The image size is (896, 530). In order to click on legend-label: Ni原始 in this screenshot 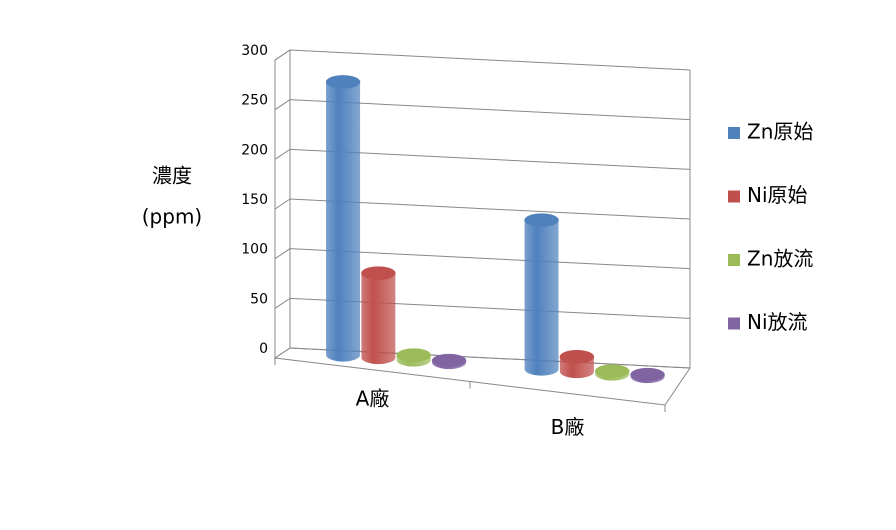, I will do `click(777, 195)`.